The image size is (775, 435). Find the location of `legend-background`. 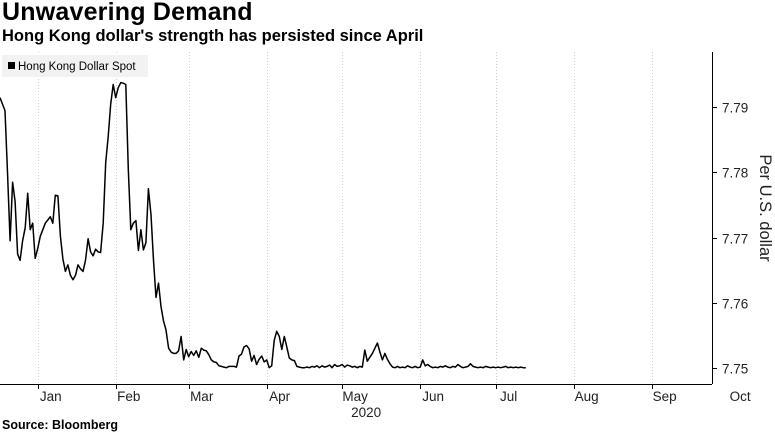

legend-background is located at coordinates (75, 66).